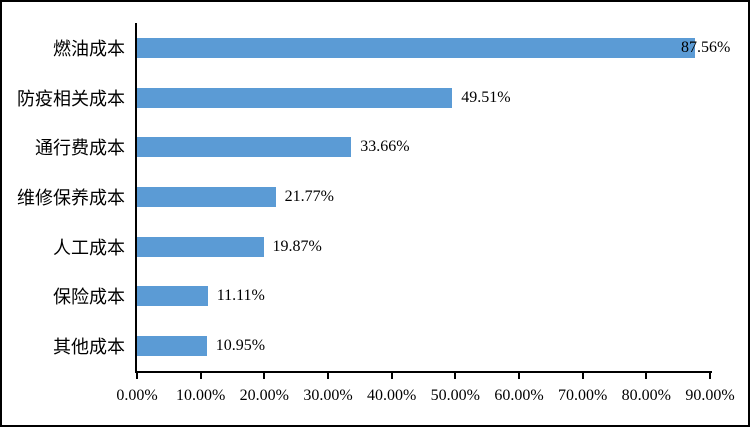 The height and width of the screenshot is (427, 750). What do you see at coordinates (89, 247) in the screenshot?
I see `category-label: 人工成本` at bounding box center [89, 247].